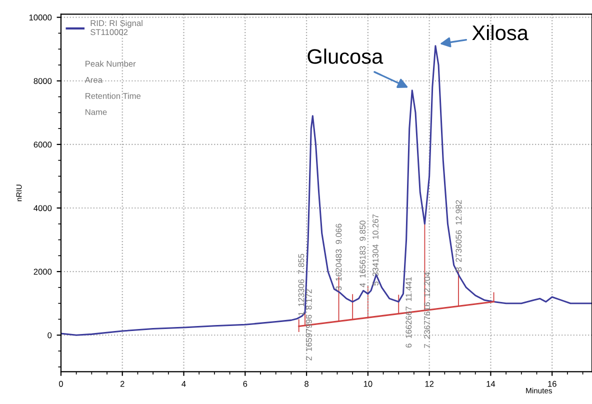 Image resolution: width=592 pixels, height=404 pixels. What do you see at coordinates (500, 32) in the screenshot?
I see `annotation: Xilosa` at bounding box center [500, 32].